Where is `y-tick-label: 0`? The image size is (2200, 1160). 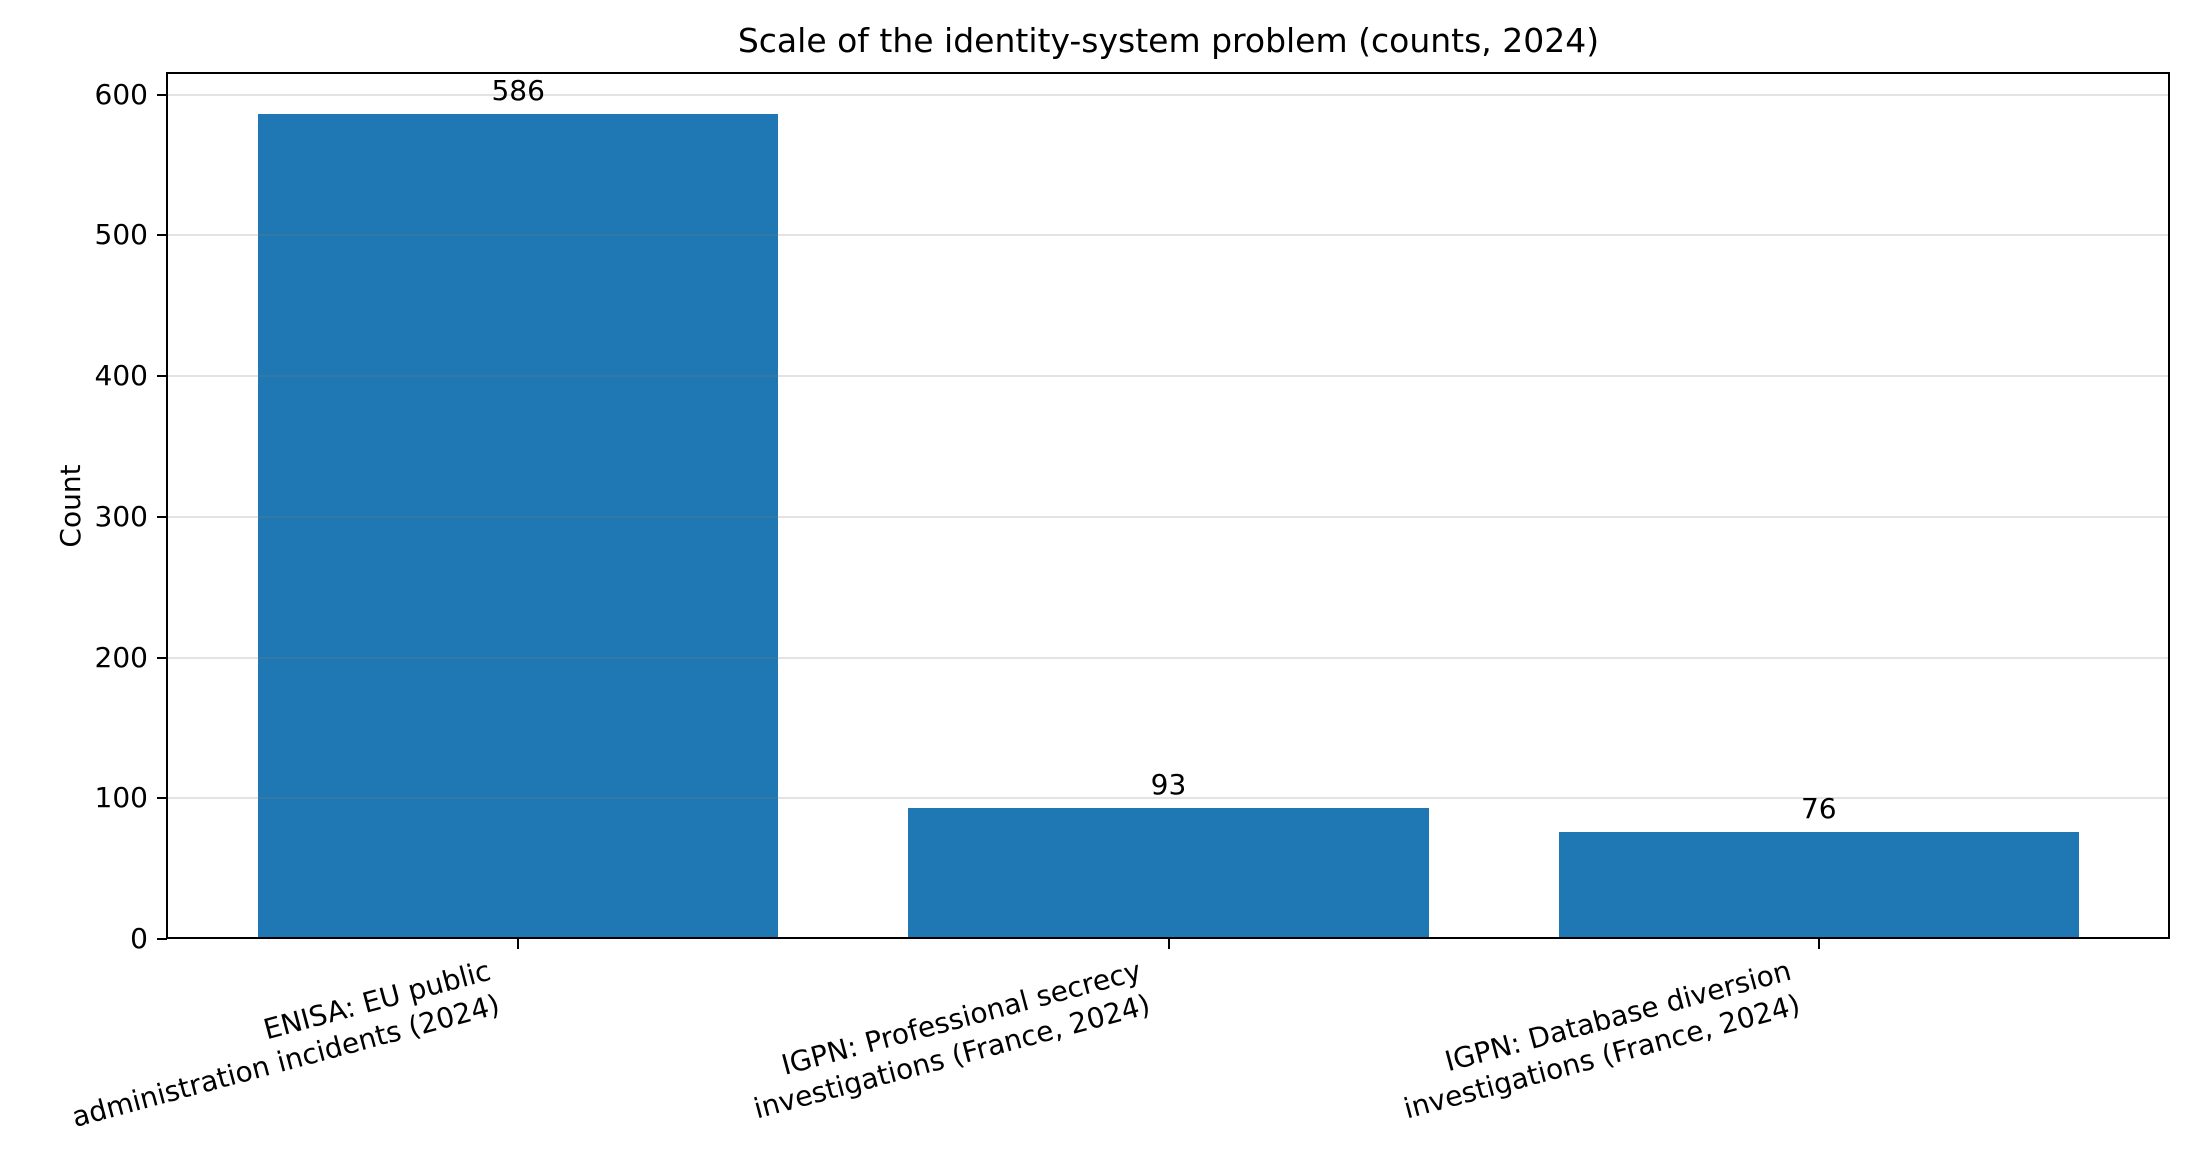
y-tick-label: 0 is located at coordinates (139, 938).